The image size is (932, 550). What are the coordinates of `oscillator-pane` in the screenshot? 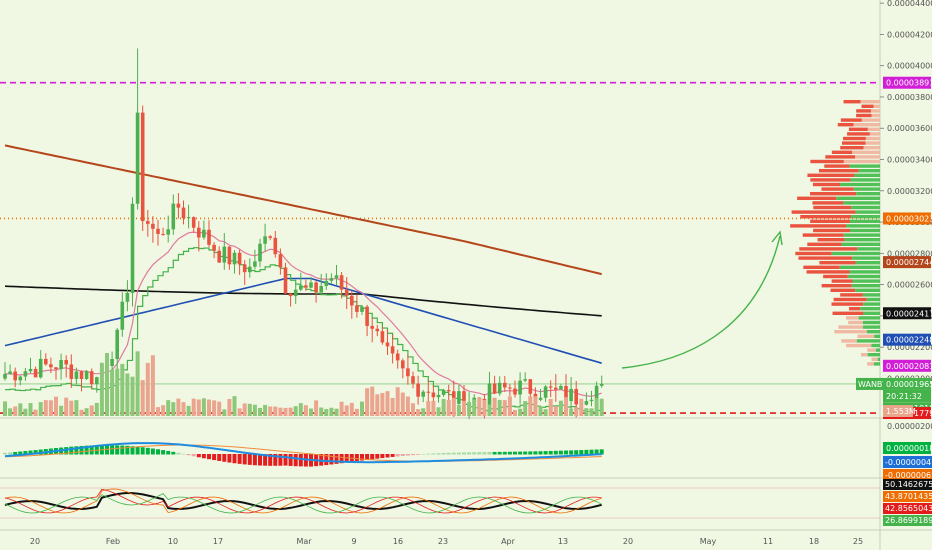 It's located at (440, 503).